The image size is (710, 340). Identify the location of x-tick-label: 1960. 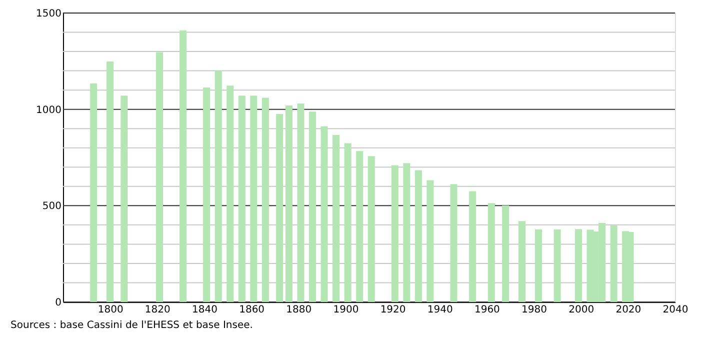
(487, 310).